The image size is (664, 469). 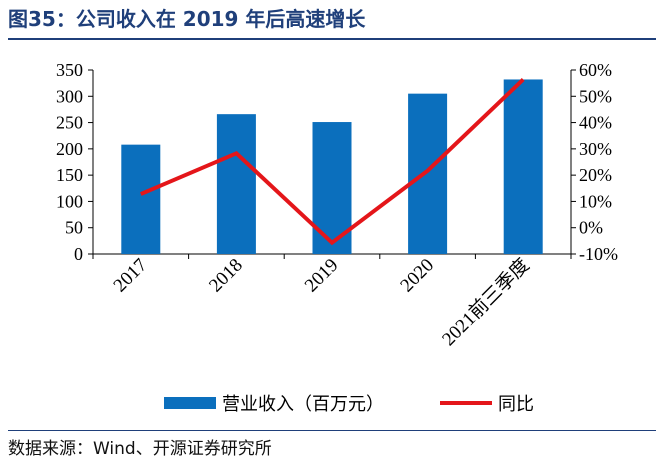 I want to click on bar-revenue-2021前三季度, so click(x=523, y=166).